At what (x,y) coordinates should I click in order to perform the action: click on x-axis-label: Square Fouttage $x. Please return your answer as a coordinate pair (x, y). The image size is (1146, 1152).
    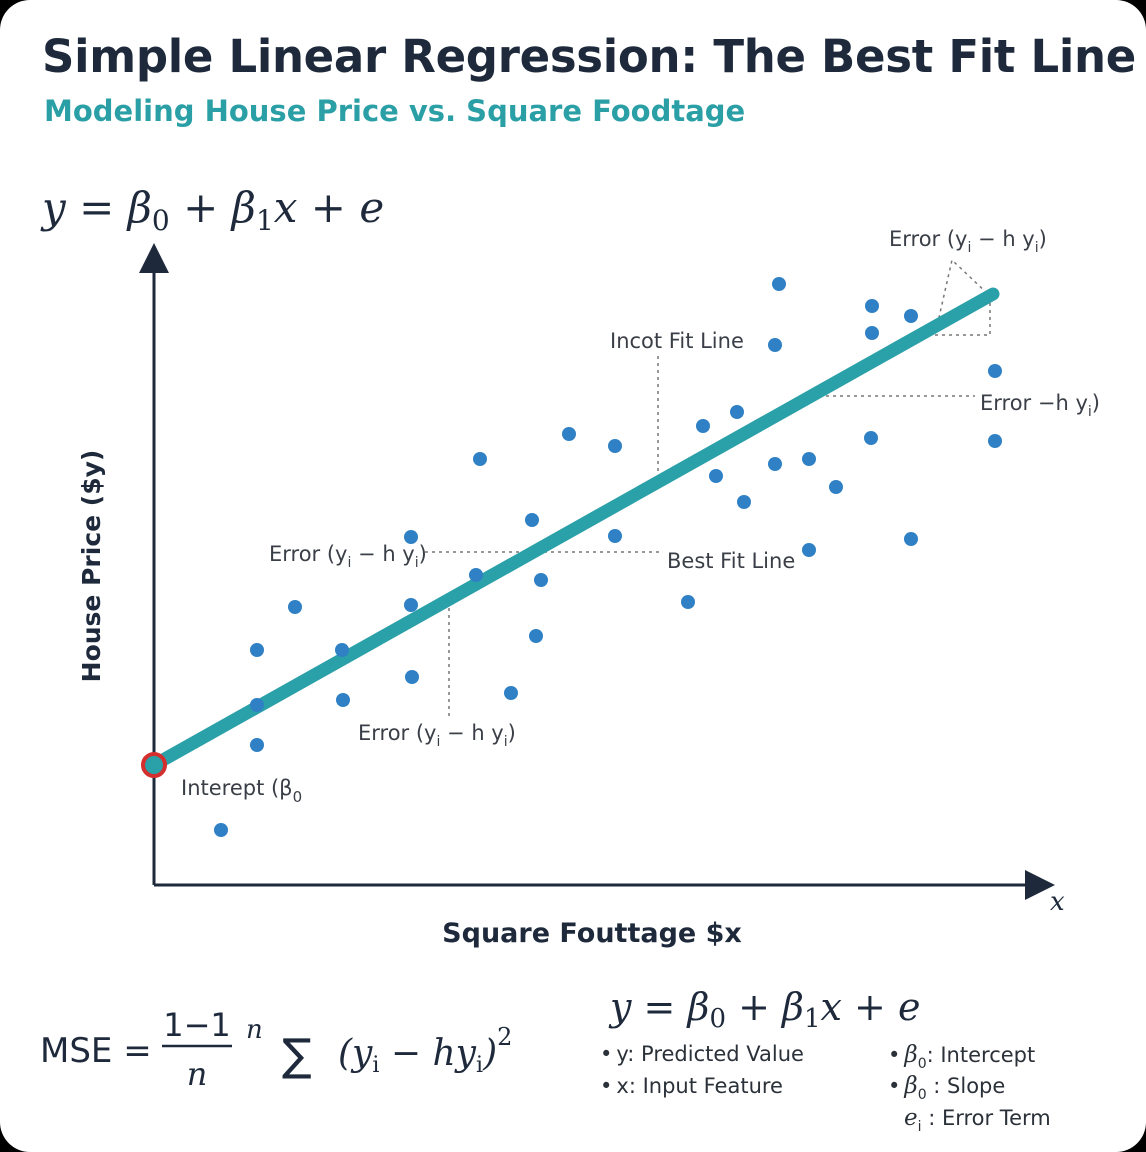
    Looking at the image, I should click on (592, 933).